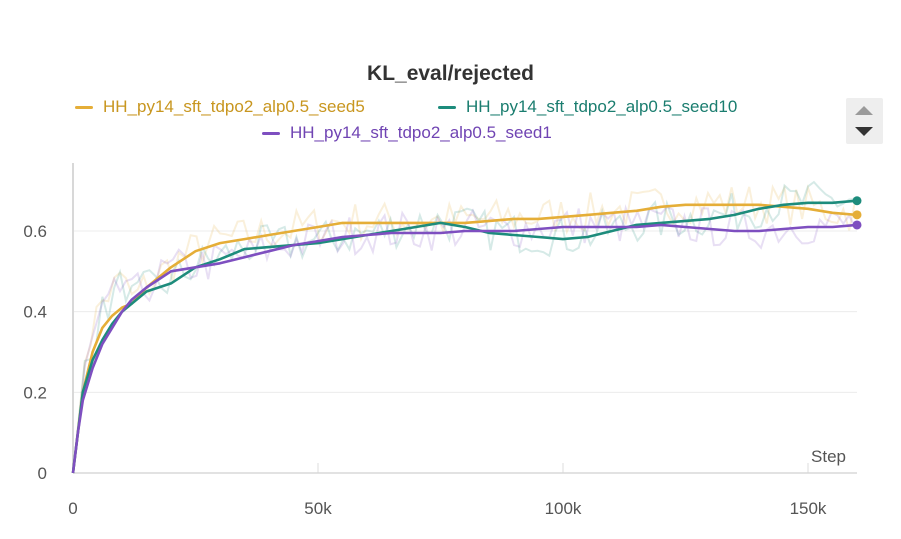 The height and width of the screenshot is (539, 901). Describe the element at coordinates (271, 133) in the screenshot. I see `legend-swatch-seed1` at that location.